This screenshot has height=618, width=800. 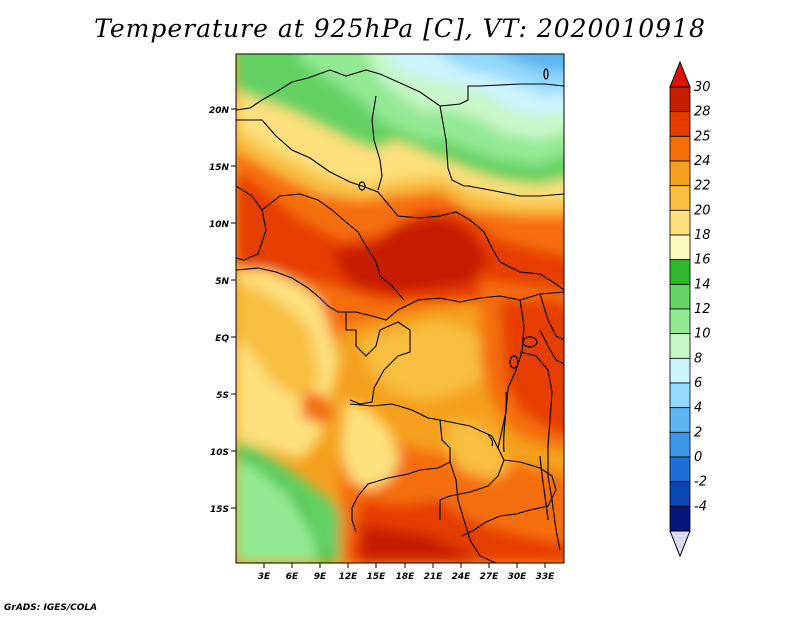 What do you see at coordinates (219, 111) in the screenshot?
I see `lat-label: 20N` at bounding box center [219, 111].